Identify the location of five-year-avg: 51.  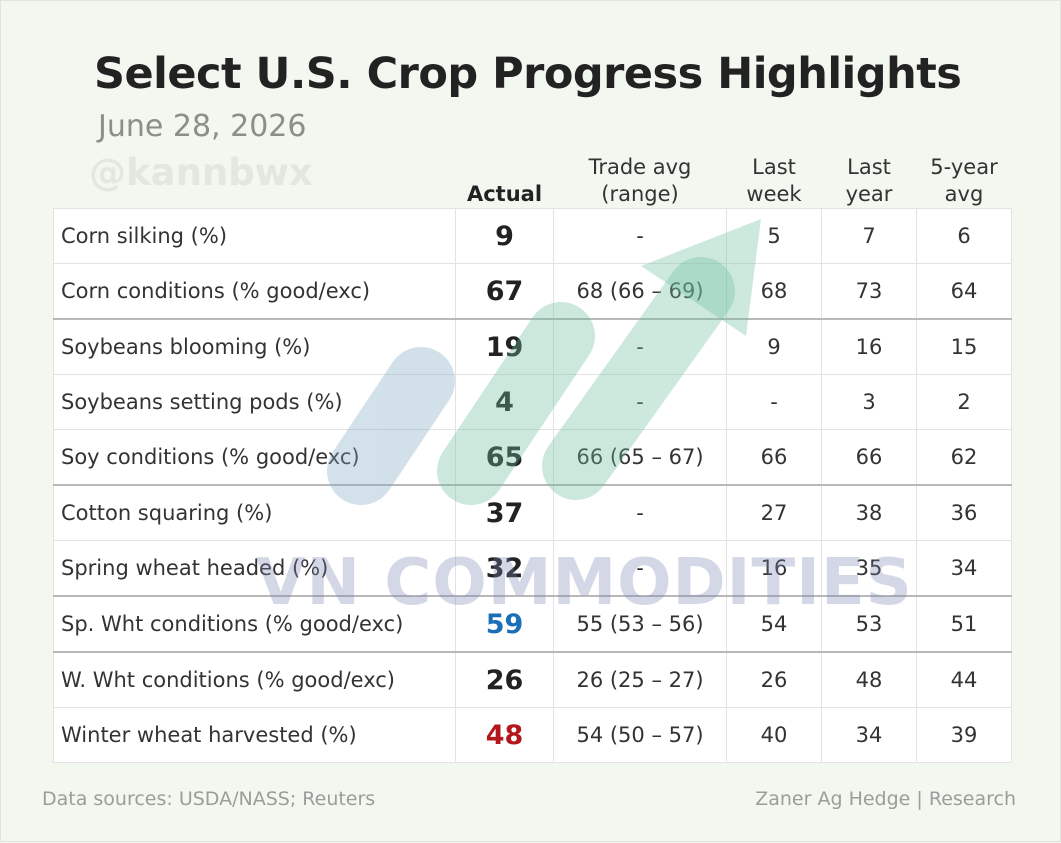
(964, 624).